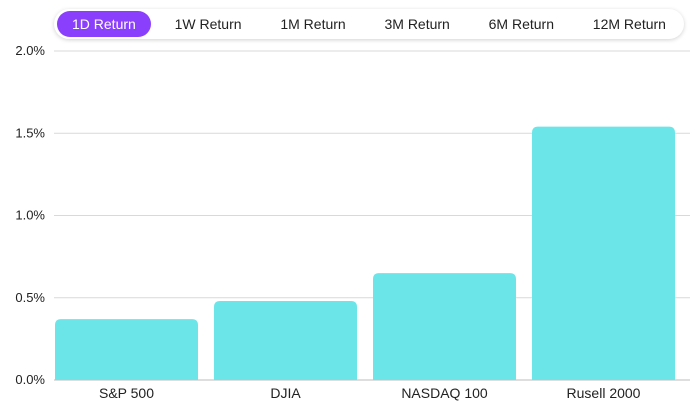 The image size is (695, 406). Describe the element at coordinates (126, 393) in the screenshot. I see `x-tick-label: S&P 500` at that location.